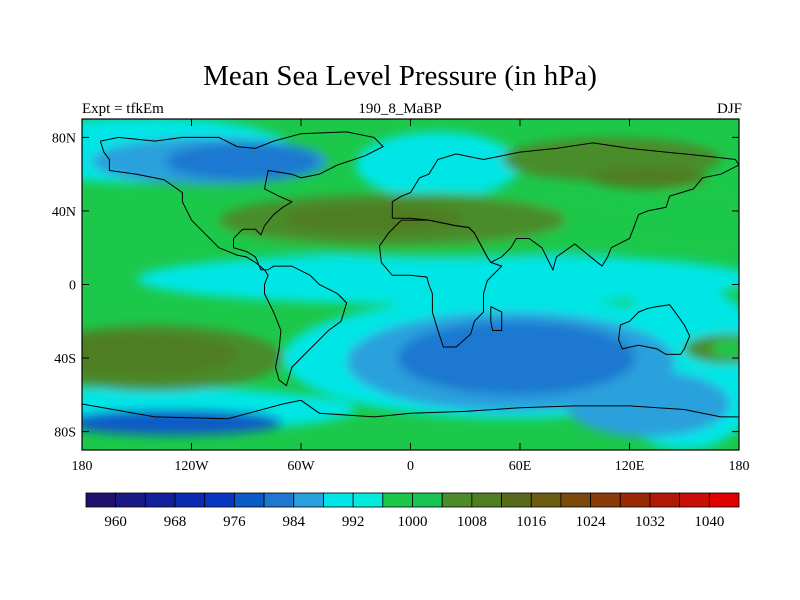 The width and height of the screenshot is (800, 600). I want to click on colorbar-label: 992, so click(353, 522).